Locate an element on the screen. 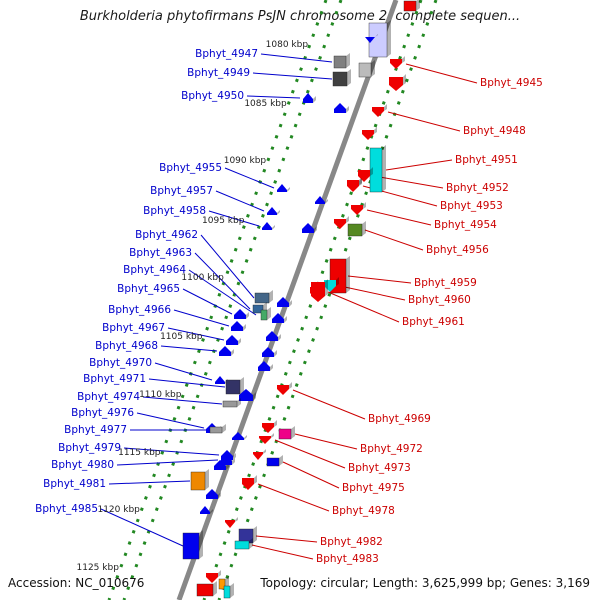 The image size is (600, 600). leader-line is located at coordinates (379, 279).